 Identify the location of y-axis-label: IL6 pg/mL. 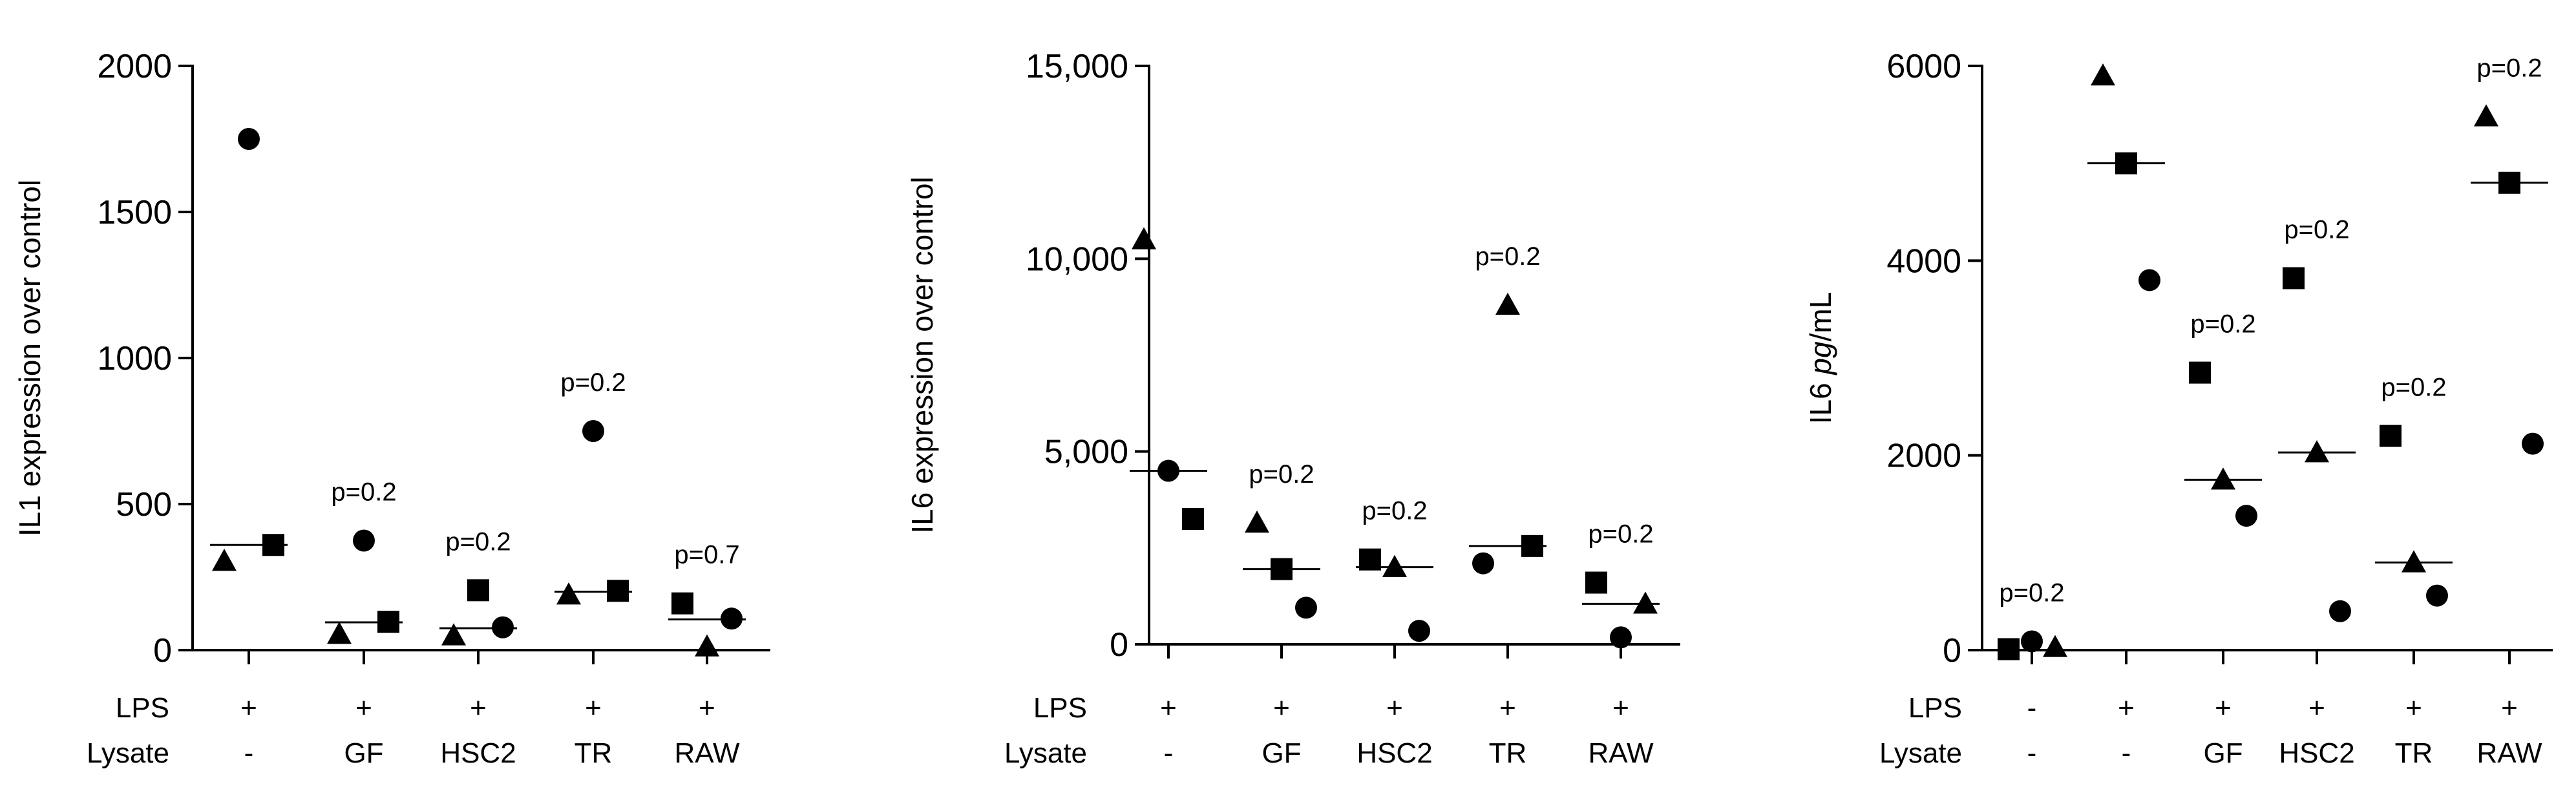
(1820, 359).